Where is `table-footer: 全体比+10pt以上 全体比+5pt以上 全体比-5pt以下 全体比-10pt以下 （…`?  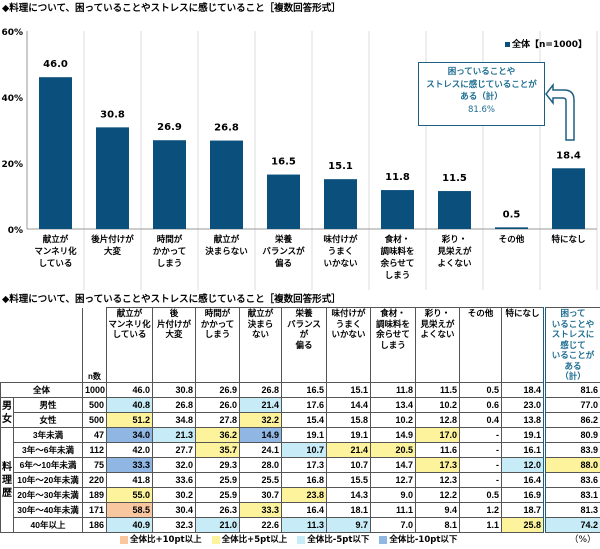
table-footer: 全体比+10pt以上 全体比+5pt以上 全体比-5pt以下 全体比-10pt以下 （… is located at coordinates (300, 540).